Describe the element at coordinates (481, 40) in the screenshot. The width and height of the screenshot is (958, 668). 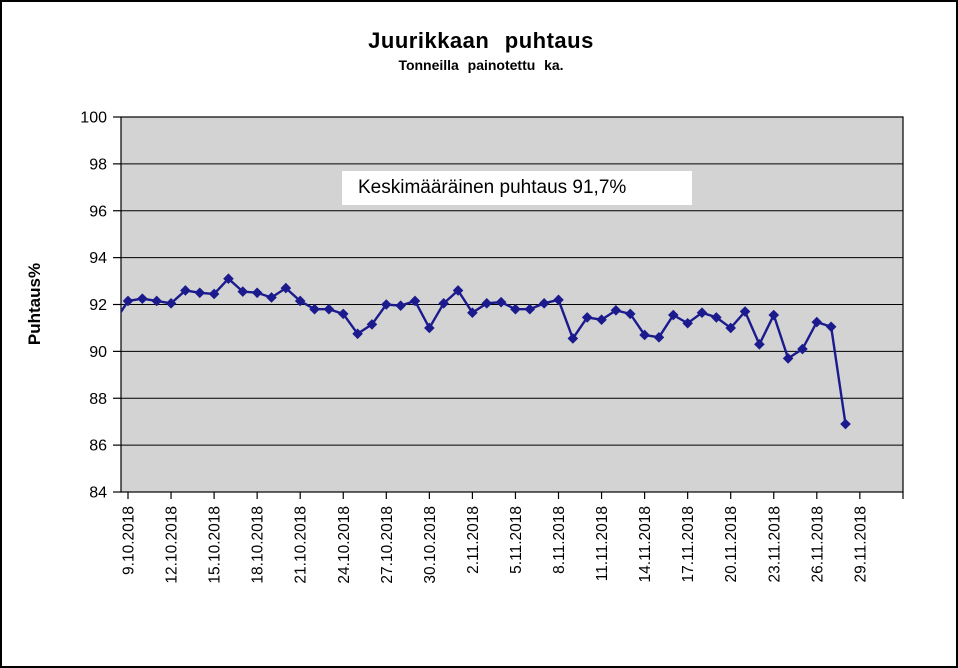
I see `chart-title: Juurikkaan puhtaus` at that location.